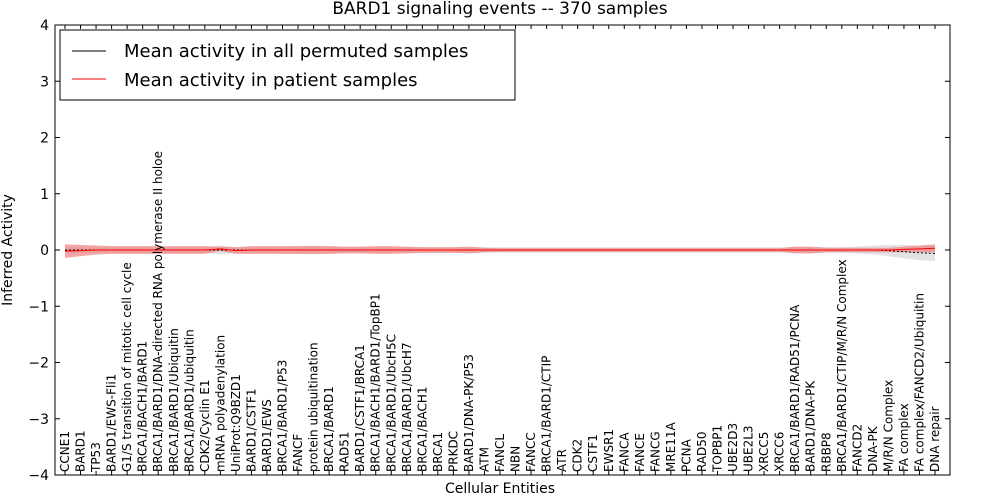 The width and height of the screenshot is (1000, 500). Describe the element at coordinates (220, 403) in the screenshot. I see `x-tick-label: mRNA polyadenylation` at that location.